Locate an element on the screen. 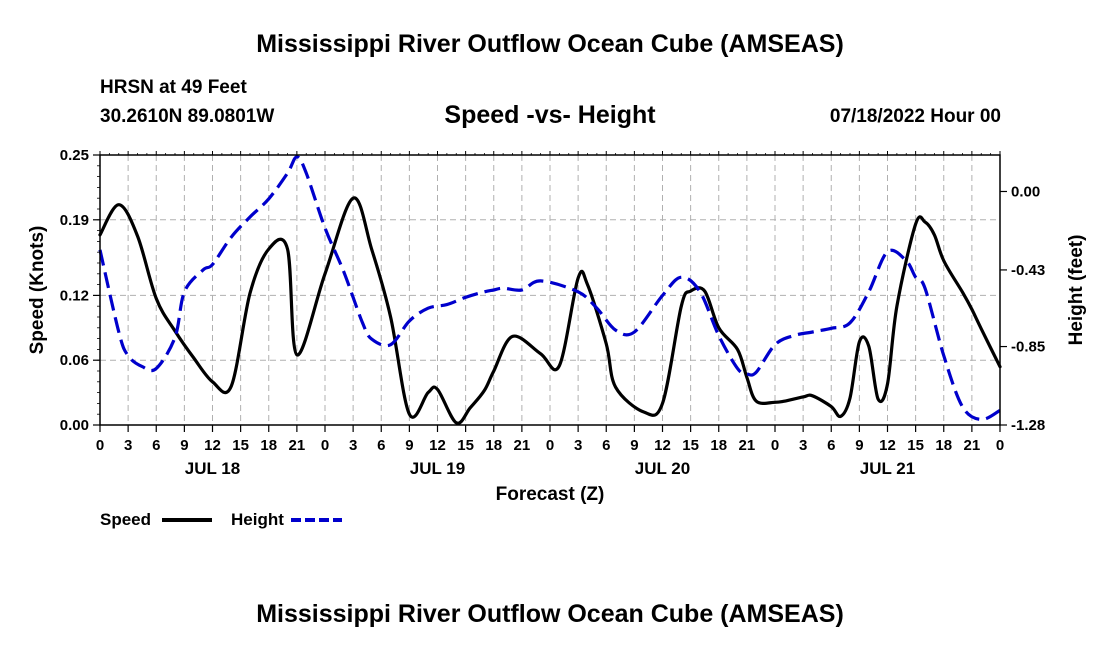  legend-speed-label: Speed is located at coordinates (125, 519).